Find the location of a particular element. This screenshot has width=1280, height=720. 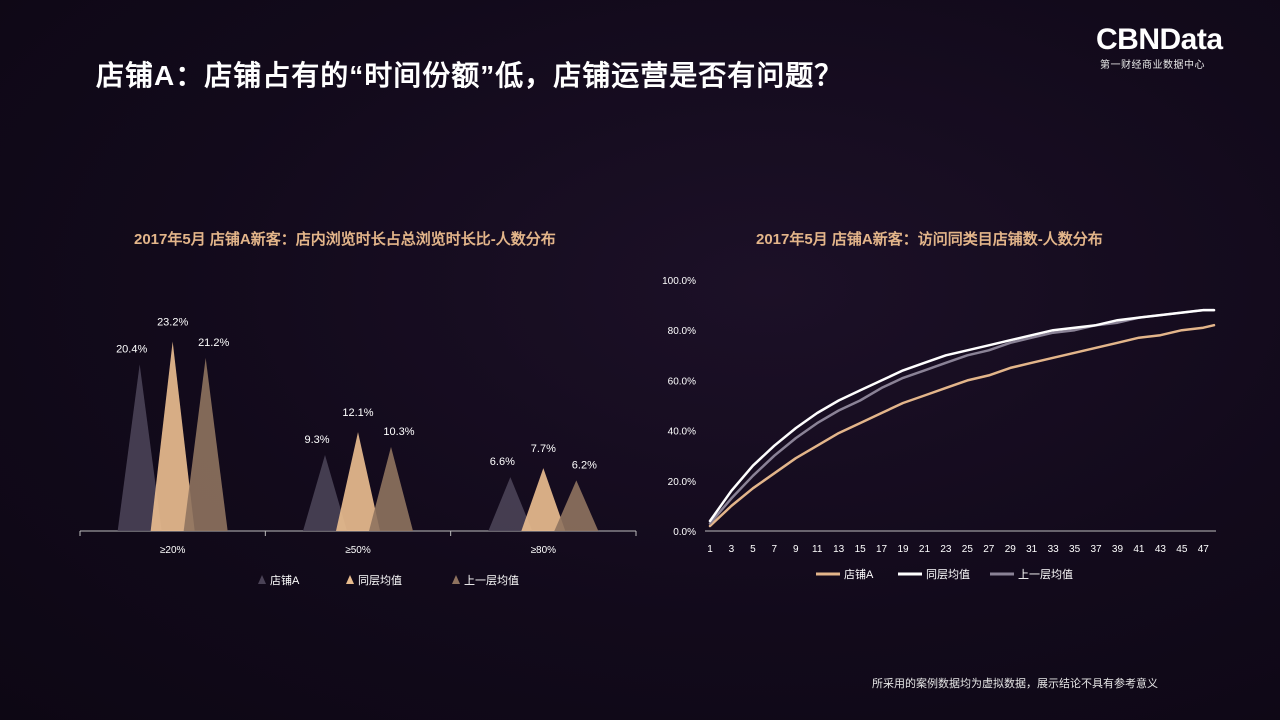

y-tick-label: 0.0% is located at coordinates (684, 532).